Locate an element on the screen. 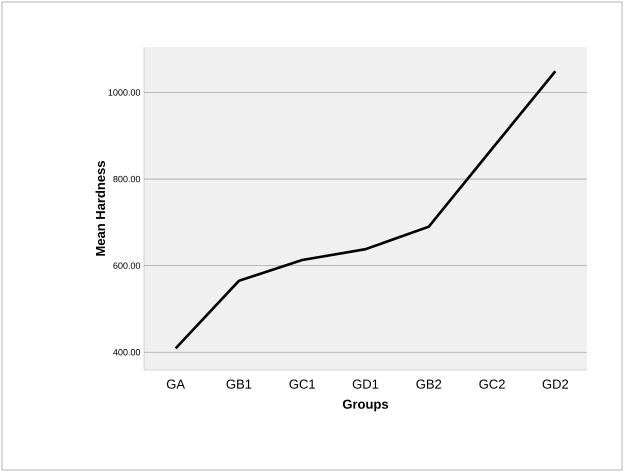  x-tick-label: GB2 is located at coordinates (429, 384).